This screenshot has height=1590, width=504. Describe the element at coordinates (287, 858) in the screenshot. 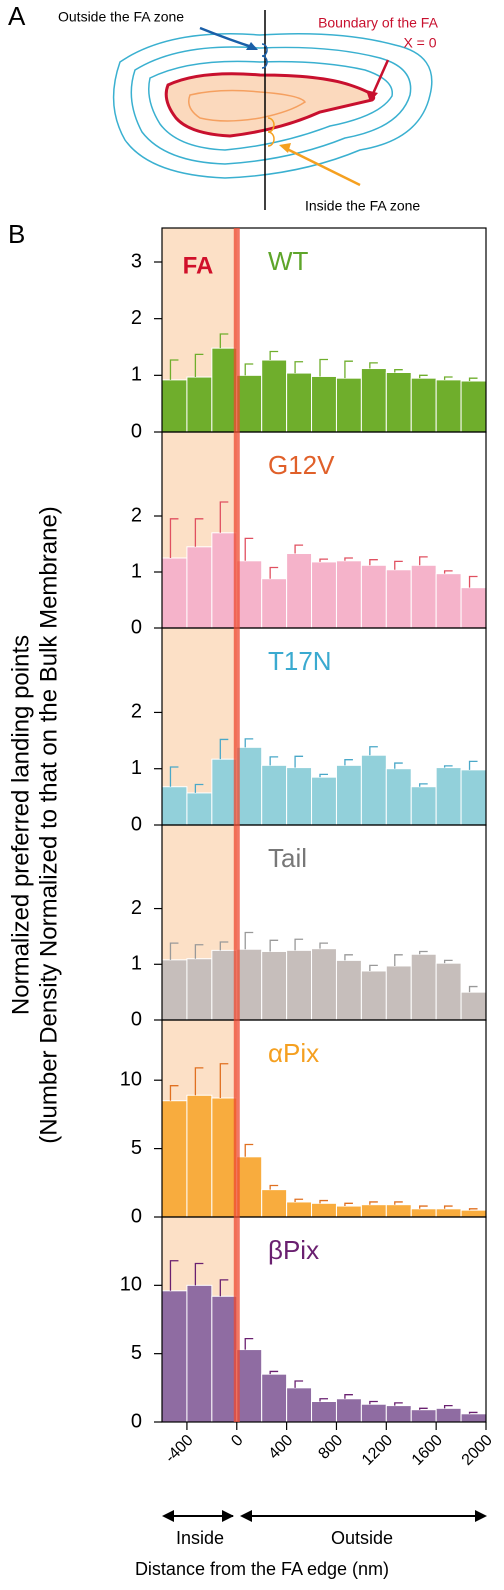

I see `panel-title: Tail` at that location.